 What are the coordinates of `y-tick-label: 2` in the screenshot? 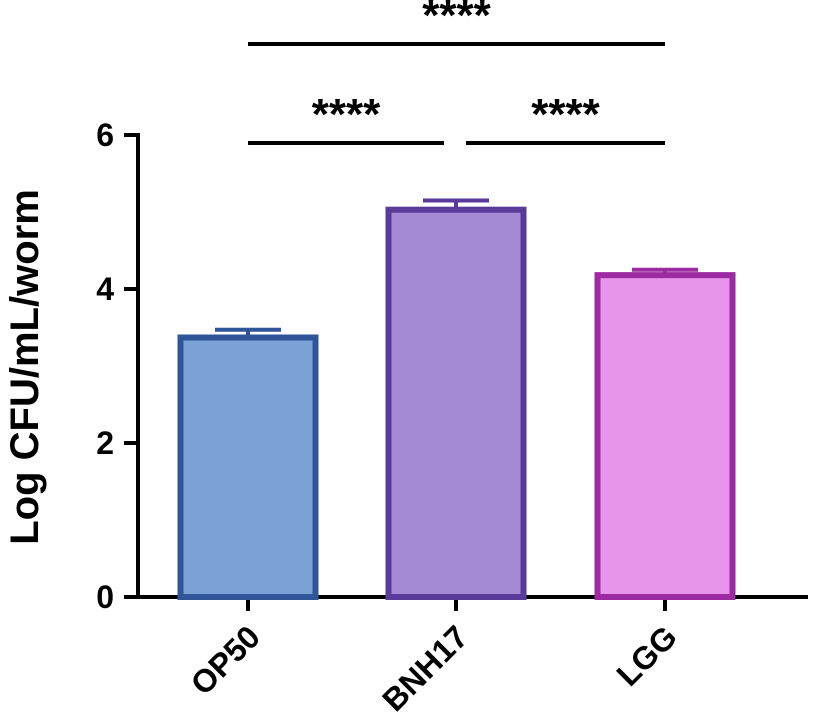 It's located at (105, 443).